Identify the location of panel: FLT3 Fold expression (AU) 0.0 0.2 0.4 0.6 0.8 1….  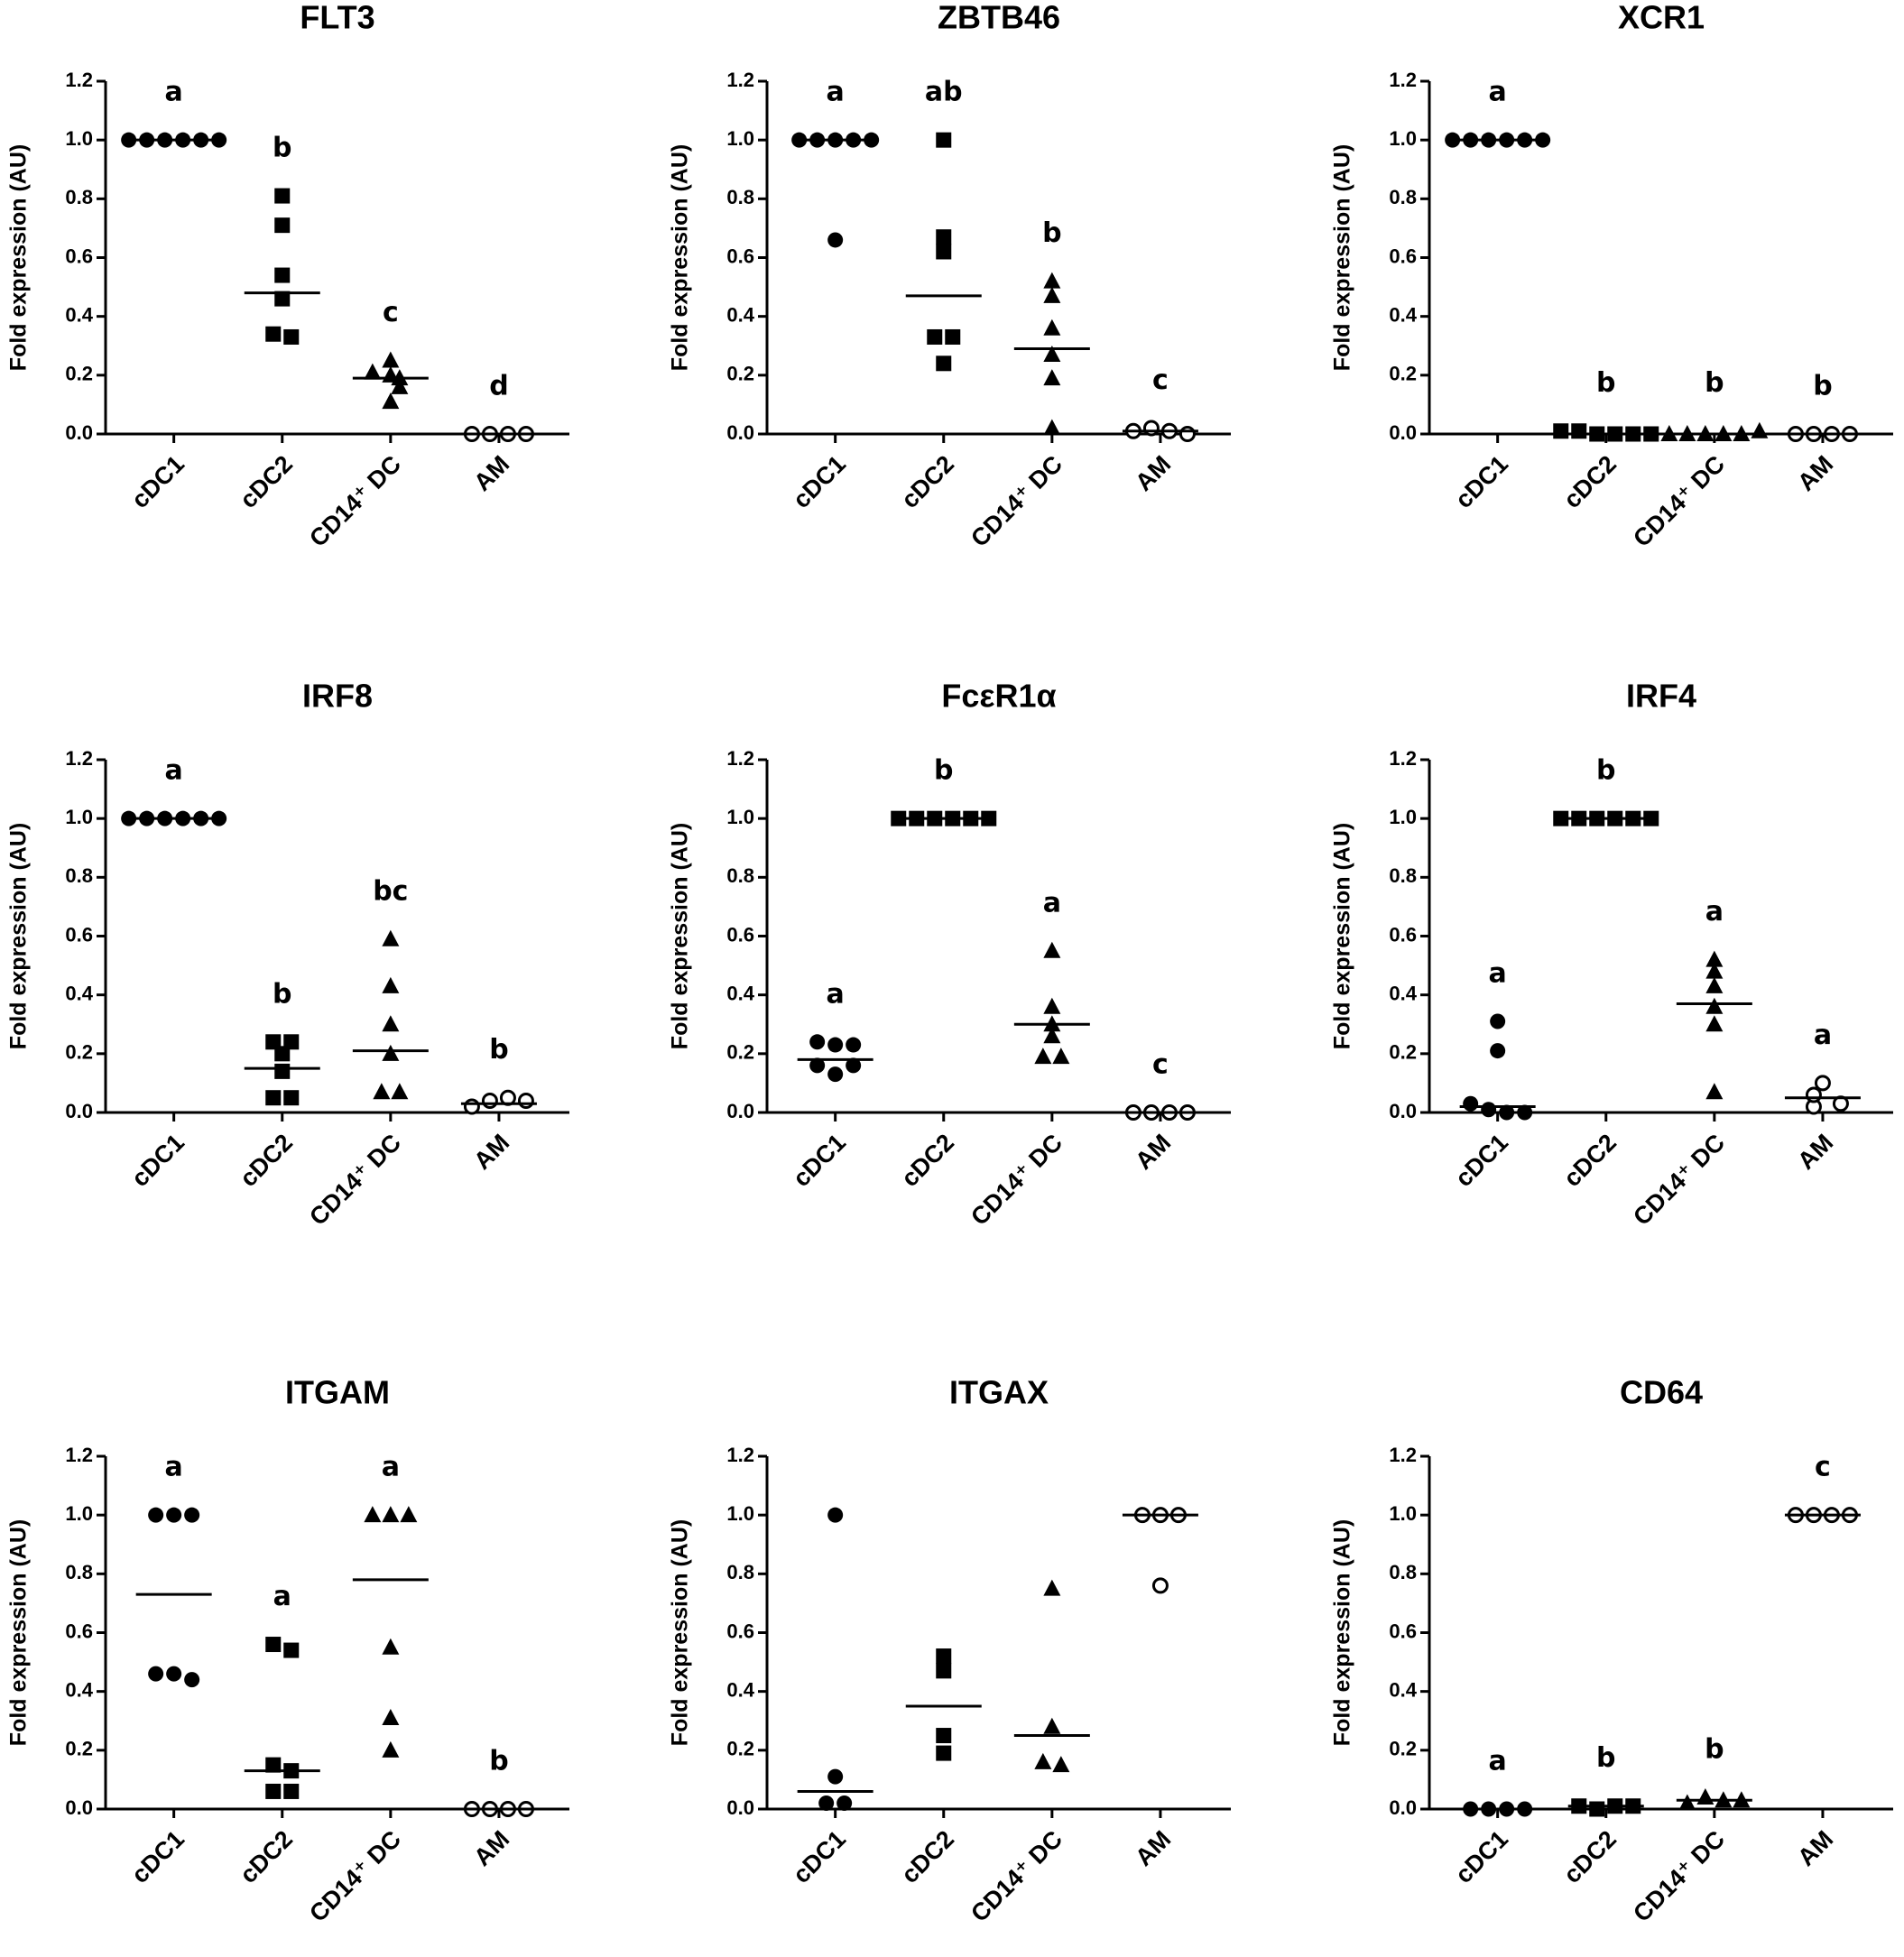
(288, 276).